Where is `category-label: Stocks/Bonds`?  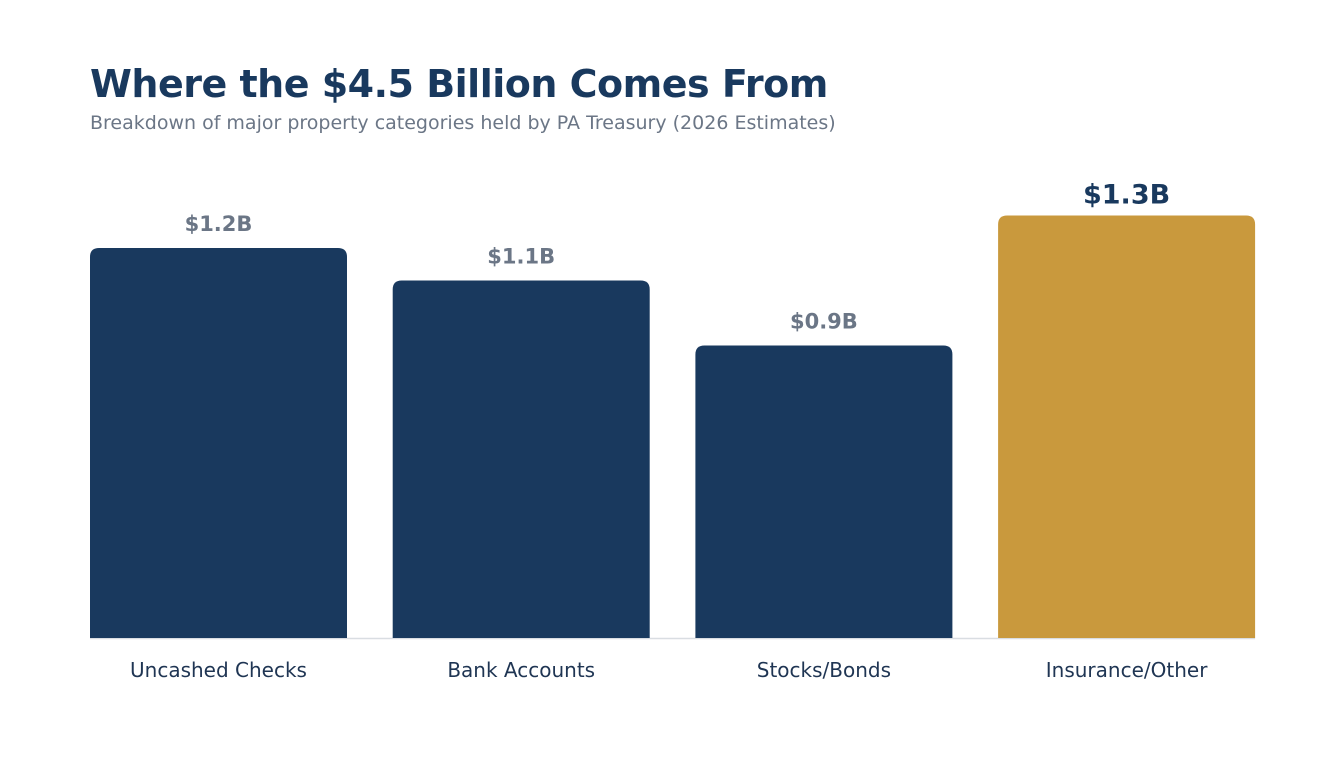
category-label: Stocks/Bonds is located at coordinates (824, 670).